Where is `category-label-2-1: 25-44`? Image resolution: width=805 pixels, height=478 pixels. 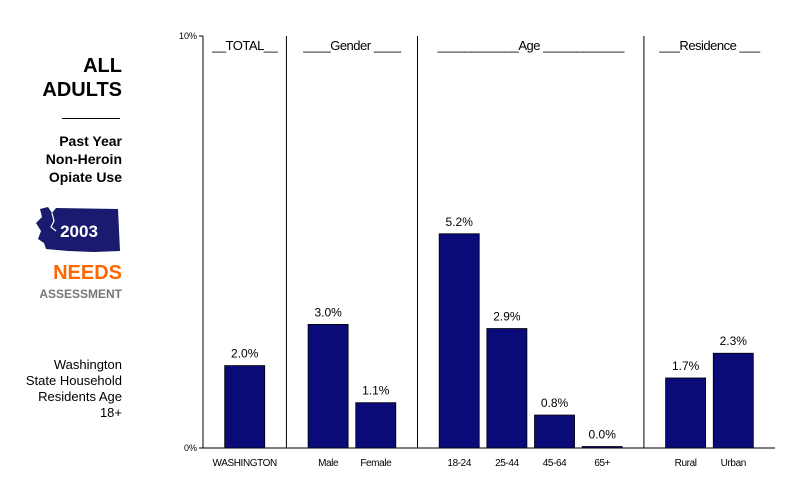 category-label-2-1: 25-44 is located at coordinates (507, 463).